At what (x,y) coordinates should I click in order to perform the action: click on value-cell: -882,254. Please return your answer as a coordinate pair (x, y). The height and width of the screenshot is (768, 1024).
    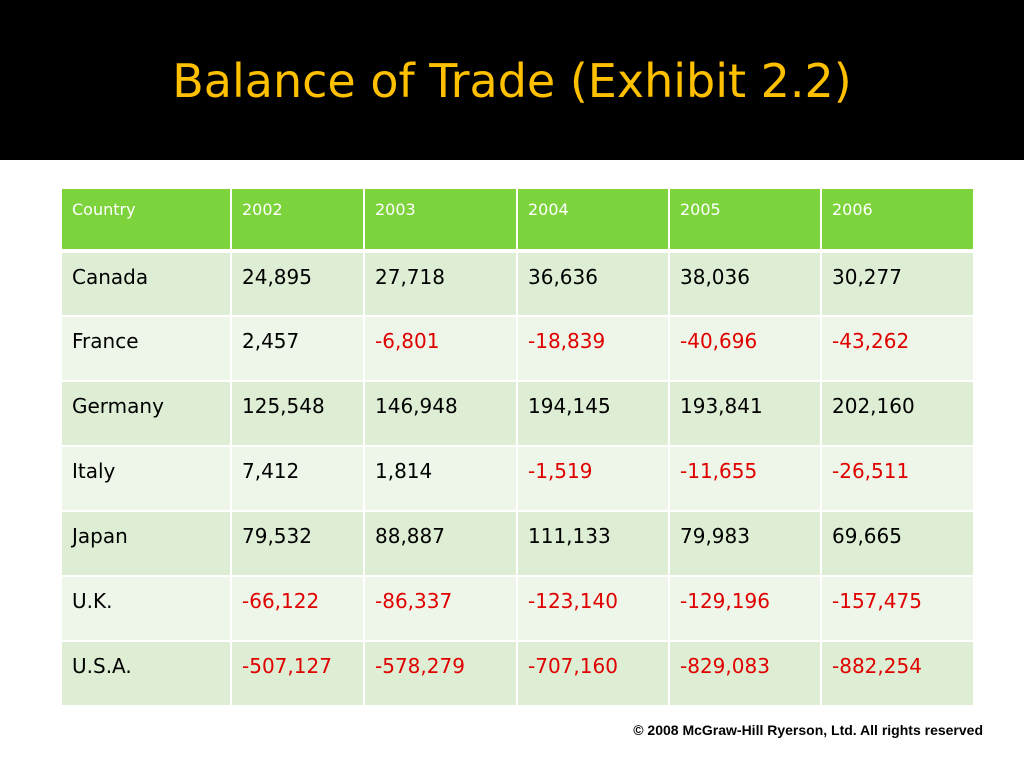
    Looking at the image, I should click on (897, 673).